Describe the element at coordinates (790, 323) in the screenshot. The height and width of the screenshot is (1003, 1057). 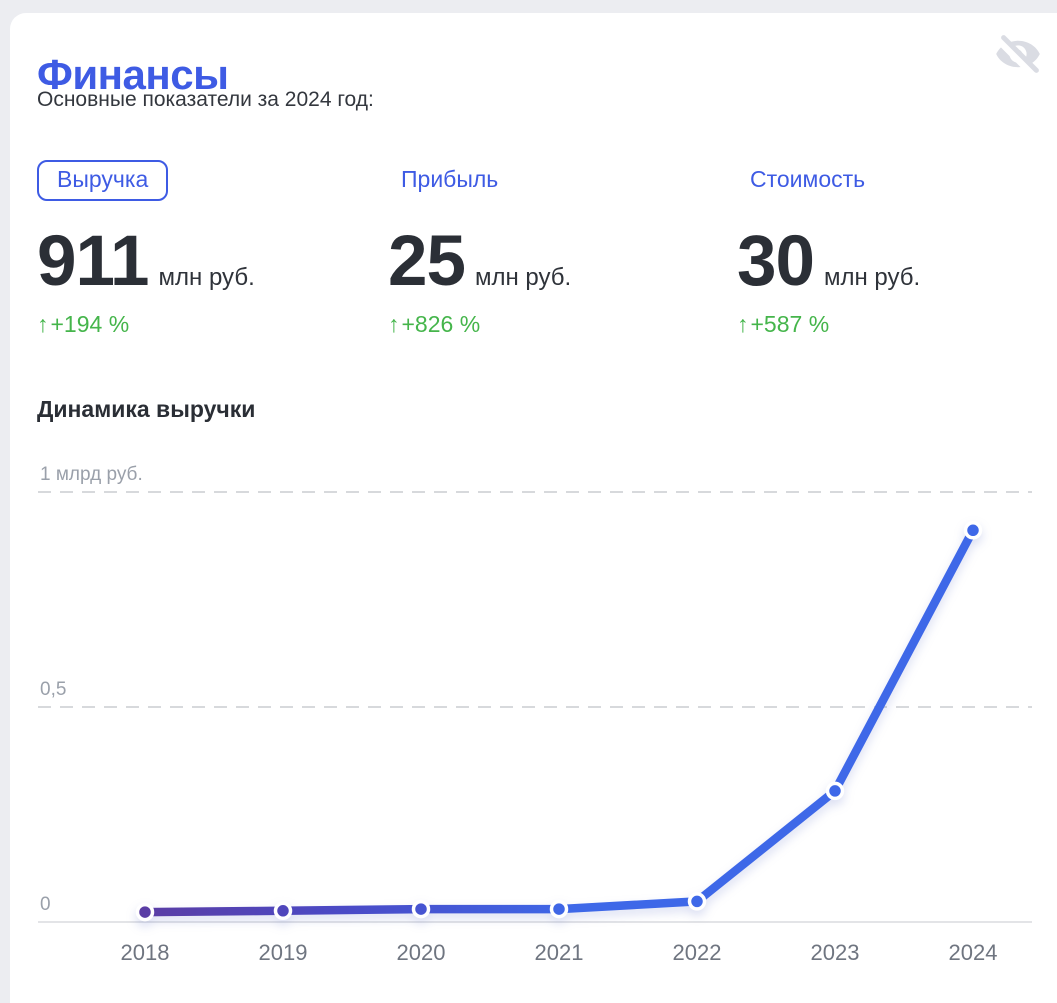
I see `valuation-change-value: +587 %` at that location.